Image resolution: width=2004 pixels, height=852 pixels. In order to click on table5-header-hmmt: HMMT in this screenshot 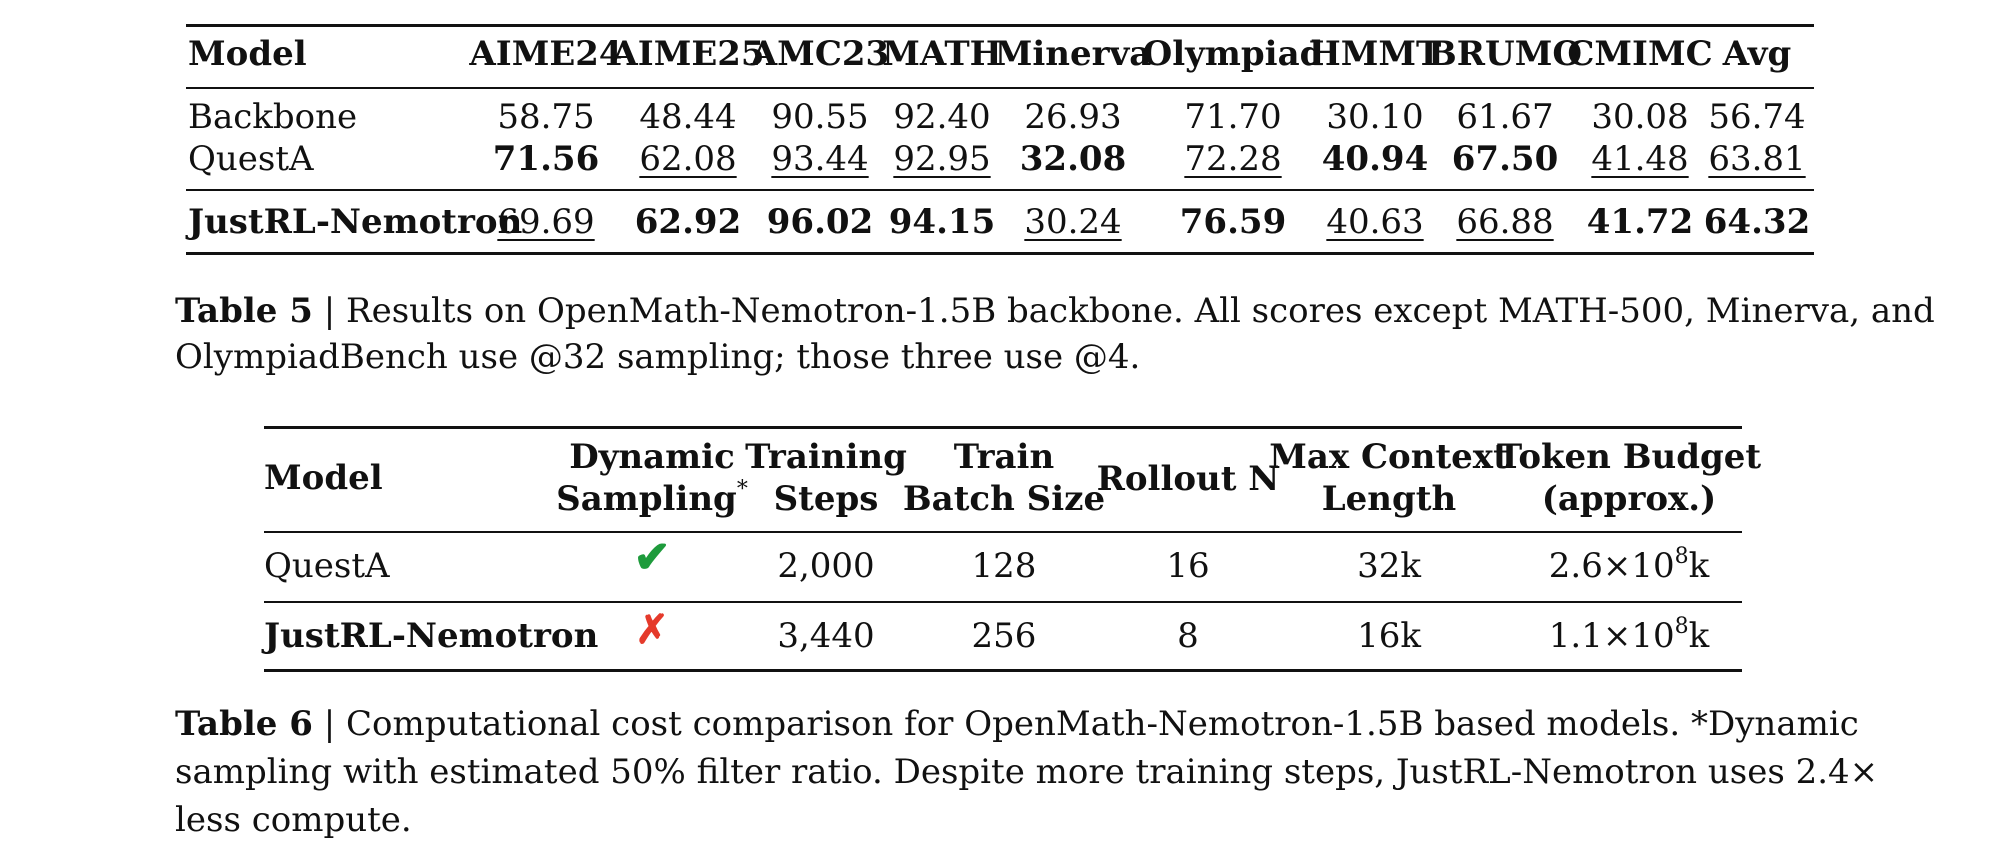, I will do `click(1375, 54)`.